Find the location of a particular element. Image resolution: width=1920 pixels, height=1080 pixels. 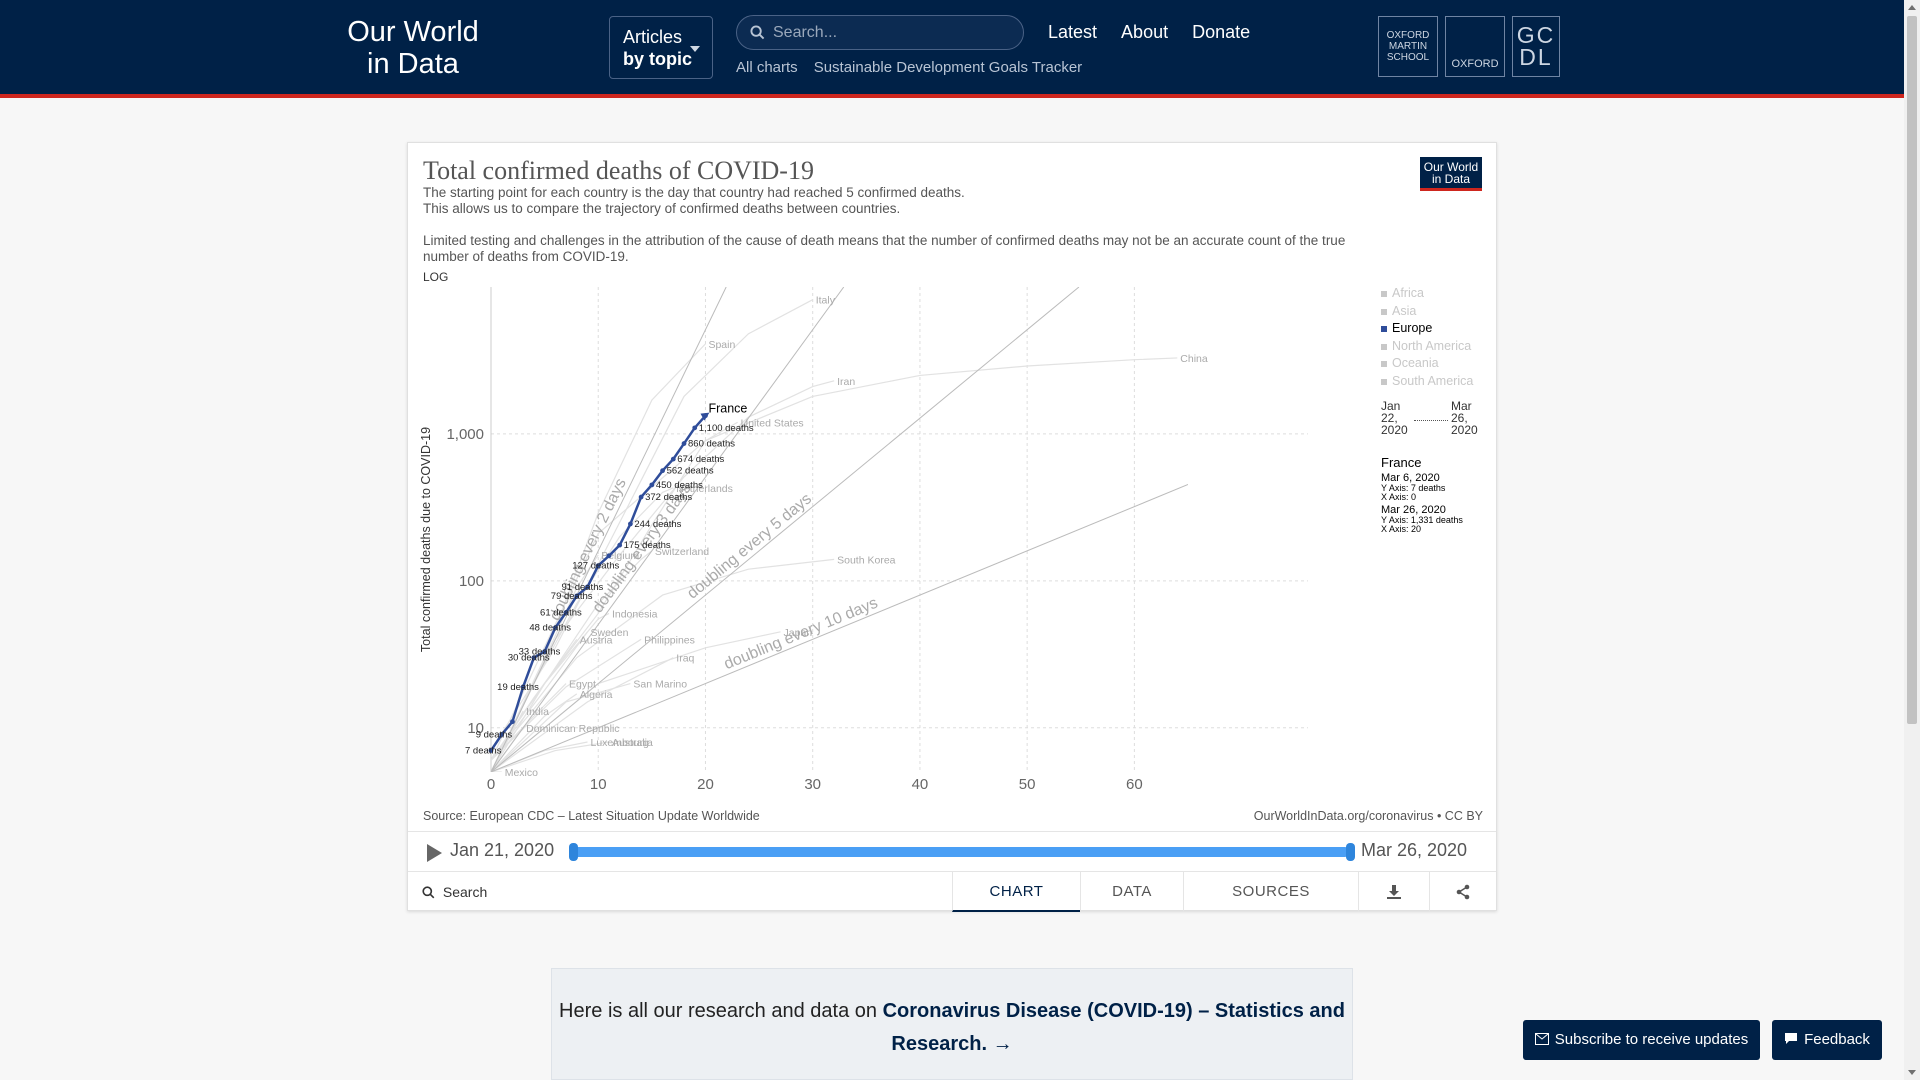

x-tick-label: 30 is located at coordinates (812, 784).